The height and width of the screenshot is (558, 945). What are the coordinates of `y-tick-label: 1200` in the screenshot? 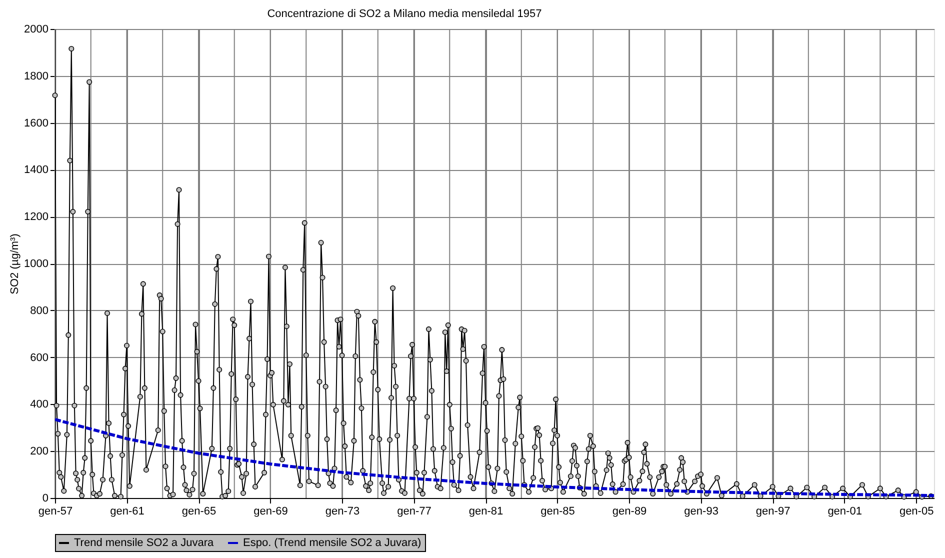 It's located at (36, 217).